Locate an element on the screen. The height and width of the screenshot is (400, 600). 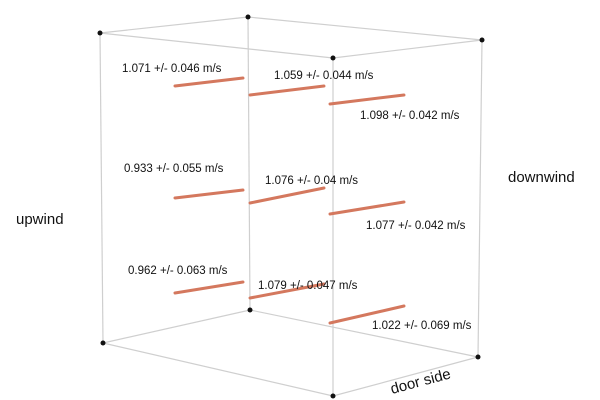
measurement-label: 0.962 +/- 0.063 m/s is located at coordinates (178, 271).